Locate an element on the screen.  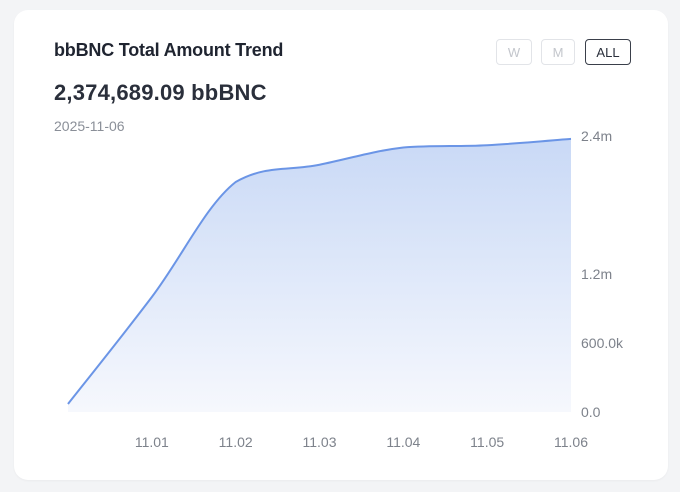
y-tick-label: 1.2m is located at coordinates (596, 274).